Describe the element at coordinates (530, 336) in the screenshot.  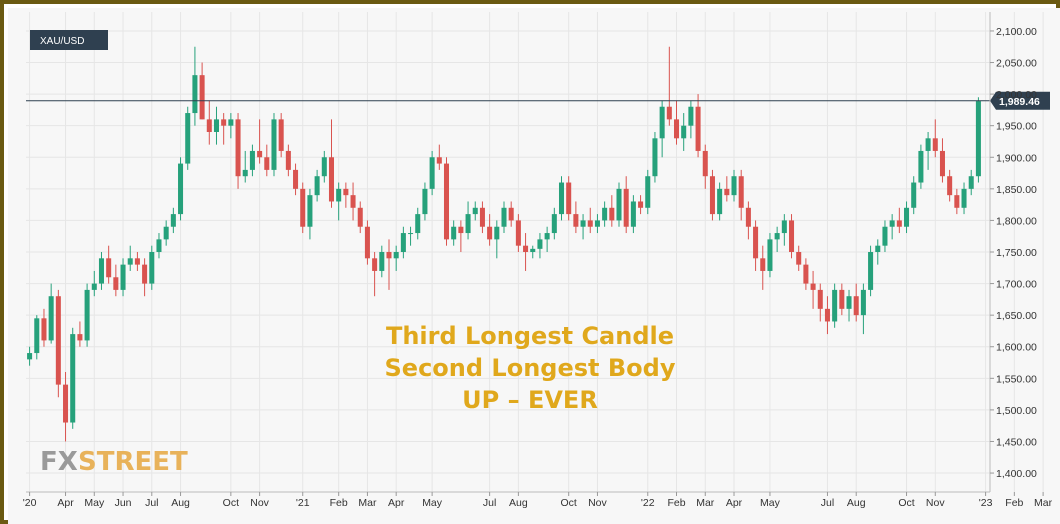
I see `svg-text: Third Longest Candle` at that location.